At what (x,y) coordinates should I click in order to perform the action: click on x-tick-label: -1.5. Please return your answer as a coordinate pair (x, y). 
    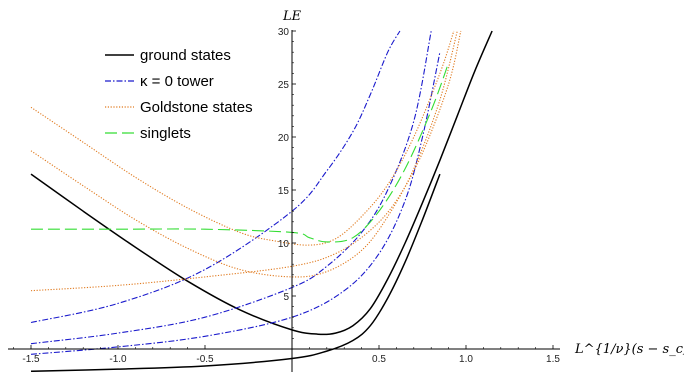
    Looking at the image, I should click on (31, 359).